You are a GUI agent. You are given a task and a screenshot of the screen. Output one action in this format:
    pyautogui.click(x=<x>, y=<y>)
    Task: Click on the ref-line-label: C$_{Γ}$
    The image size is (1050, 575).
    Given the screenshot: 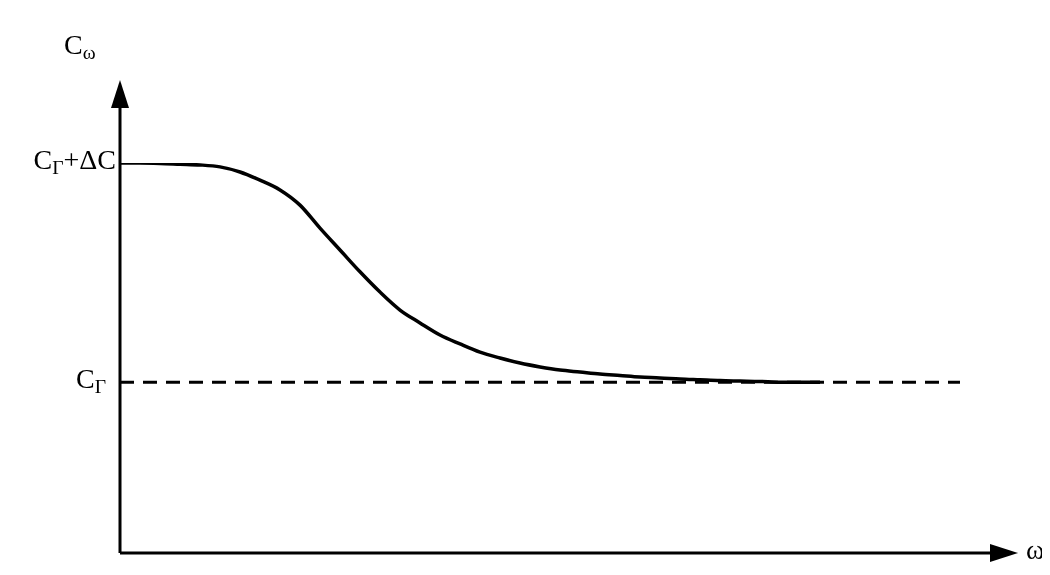 What is the action you would take?
    pyautogui.click(x=90, y=380)
    